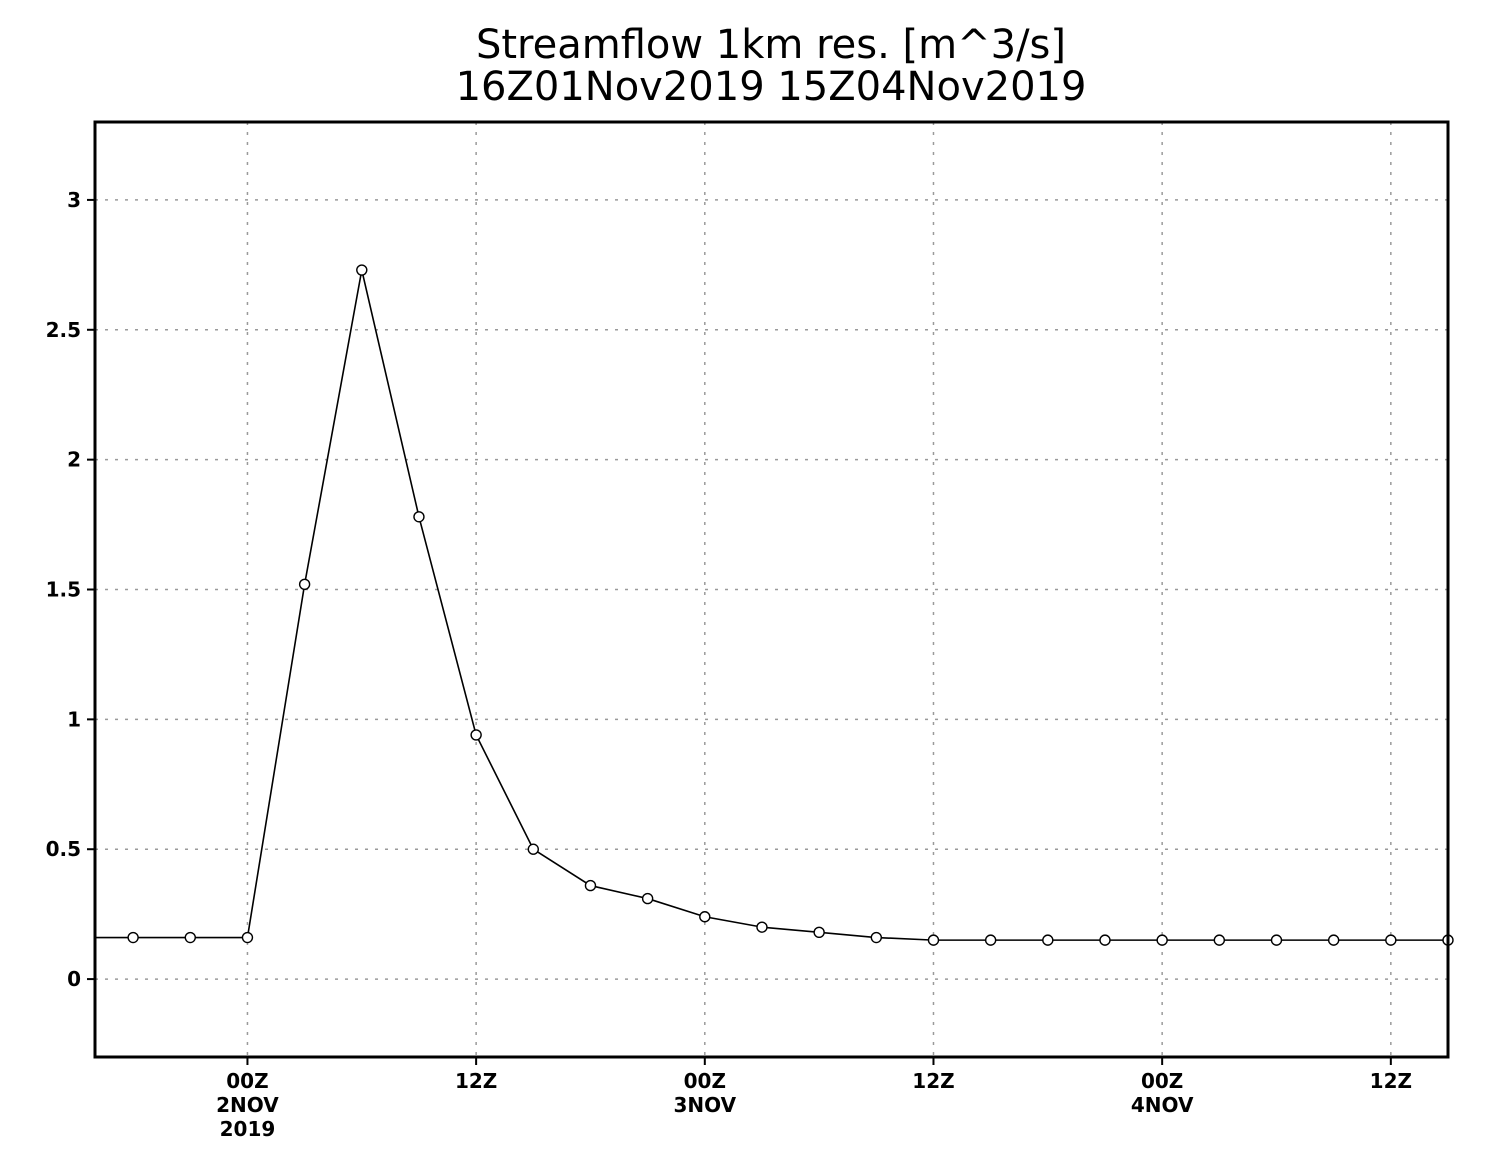 Image resolution: width=1502 pixels, height=1150 pixels. Describe the element at coordinates (74, 979) in the screenshot. I see `y-tick-label: 0` at that location.